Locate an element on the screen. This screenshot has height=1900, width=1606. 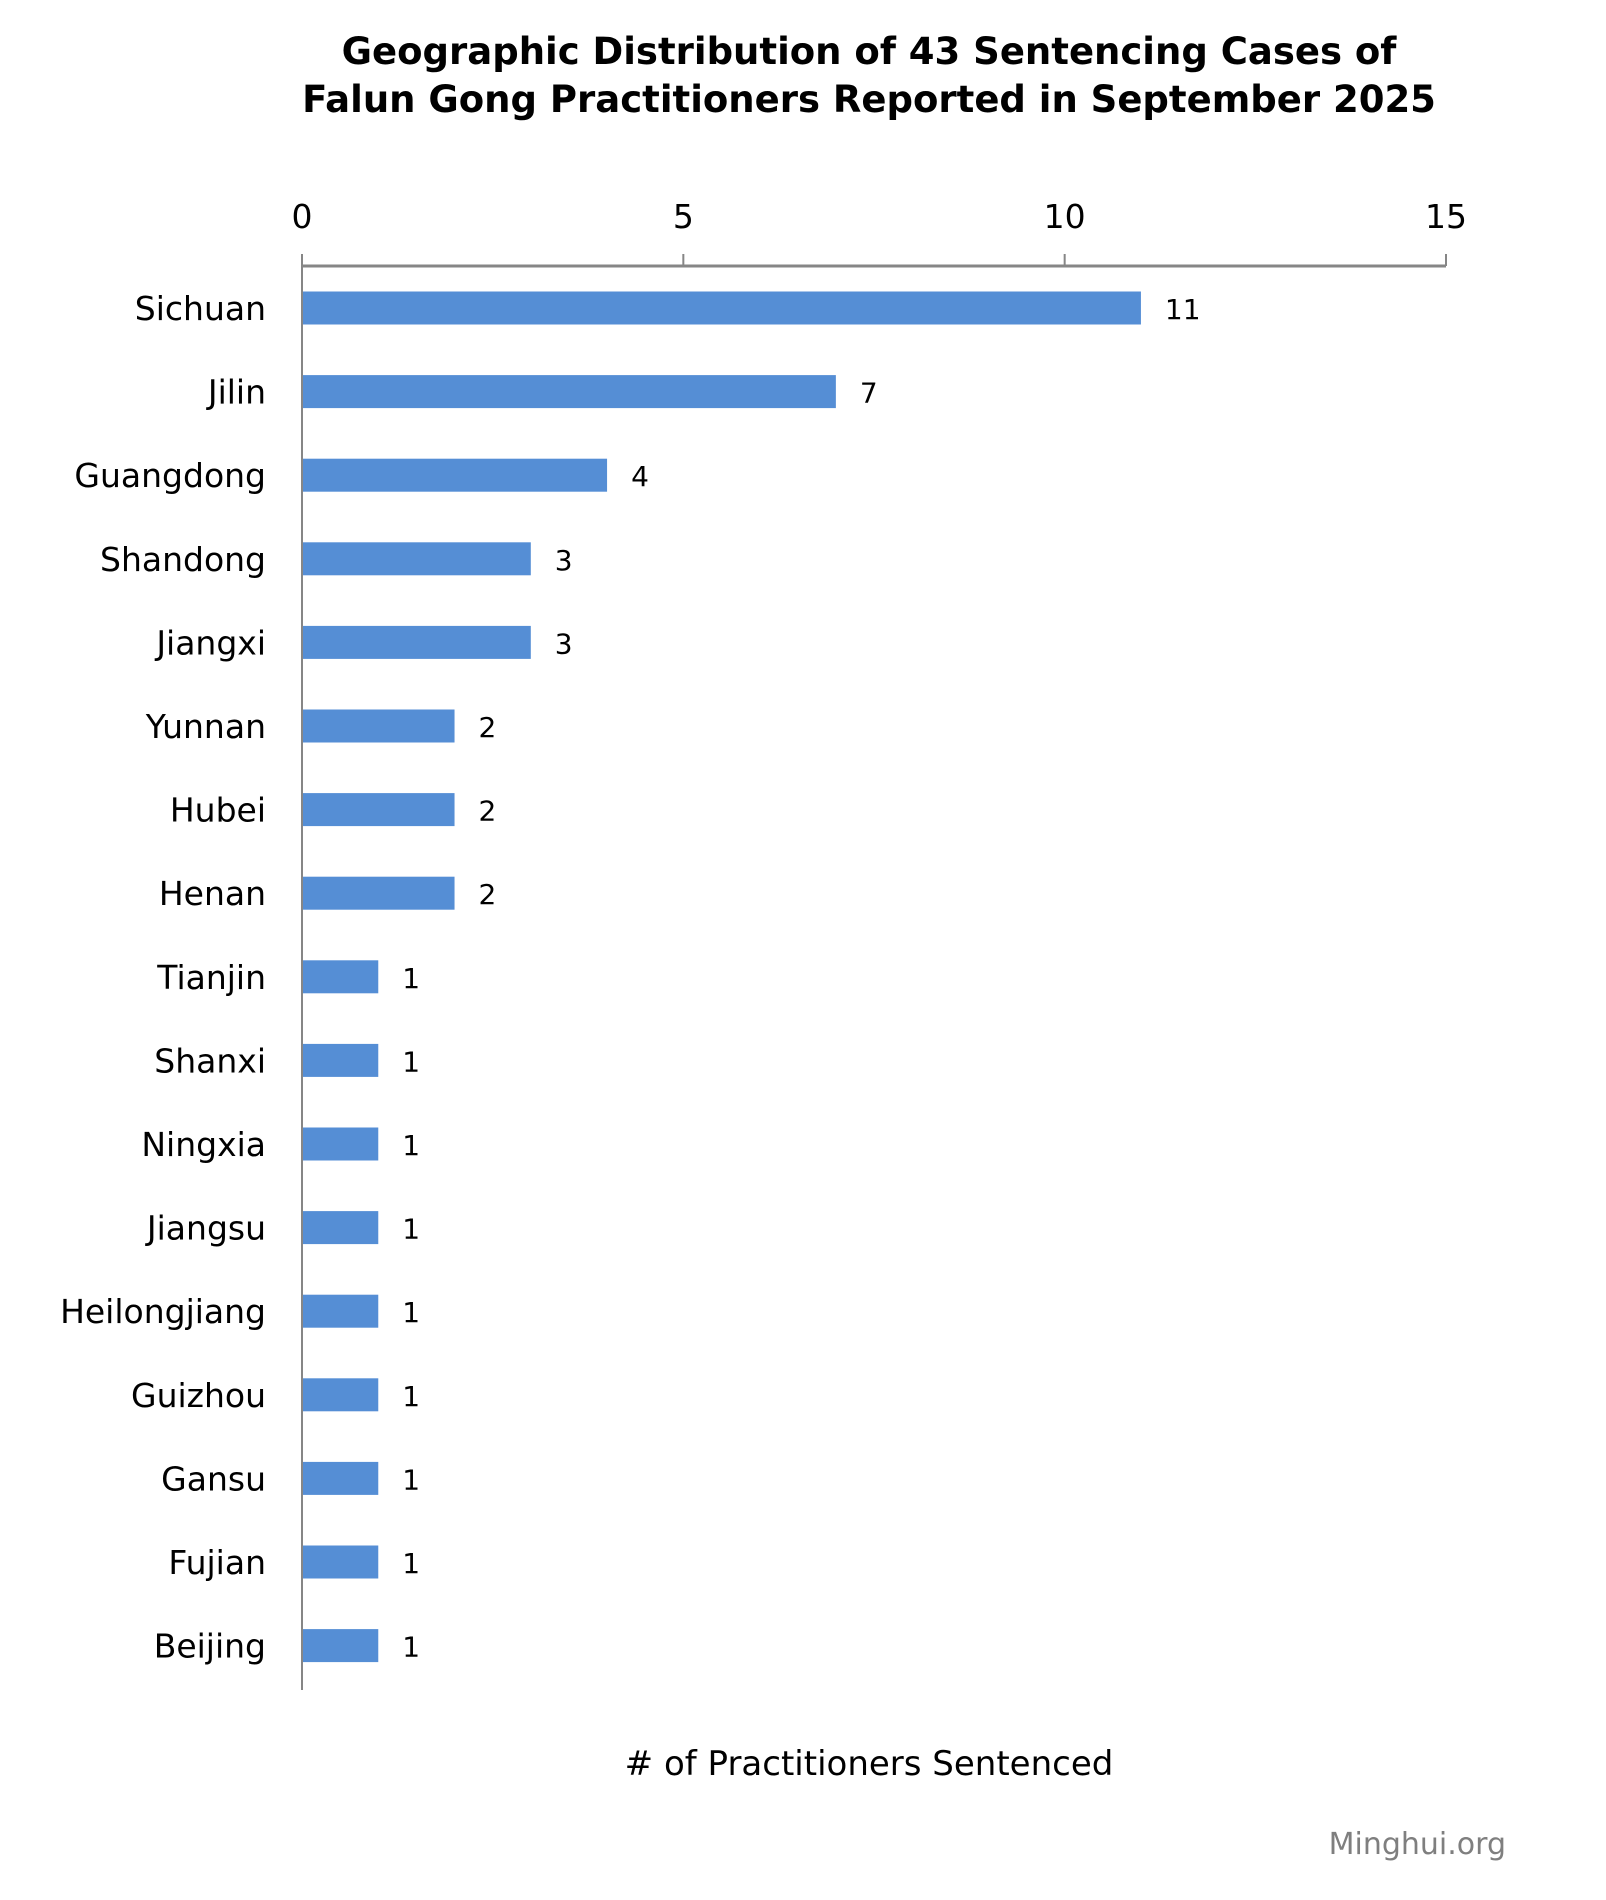
category-label: Jiangxi is located at coordinates (210, 642).